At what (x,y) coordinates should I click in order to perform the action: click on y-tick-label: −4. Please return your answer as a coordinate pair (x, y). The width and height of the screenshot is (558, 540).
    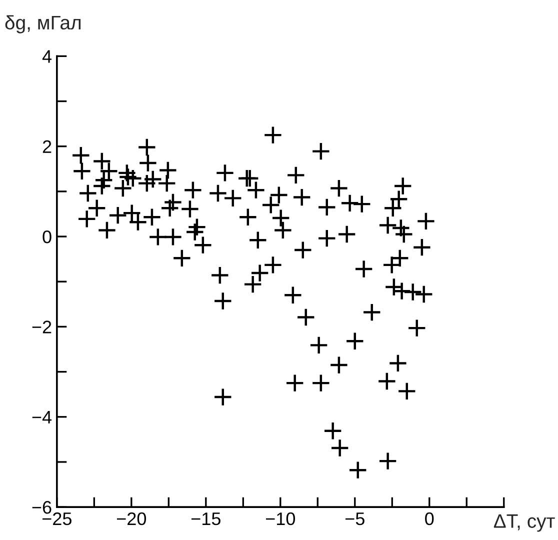
    Looking at the image, I should click on (42, 417).